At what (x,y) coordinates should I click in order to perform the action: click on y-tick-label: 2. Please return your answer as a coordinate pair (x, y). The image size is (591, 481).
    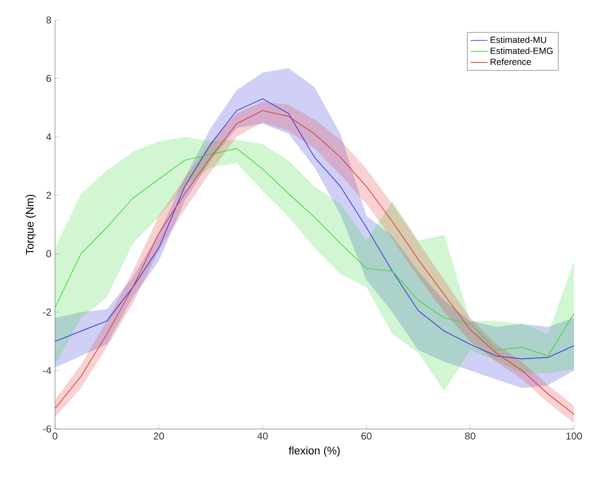
    Looking at the image, I should click on (48, 195).